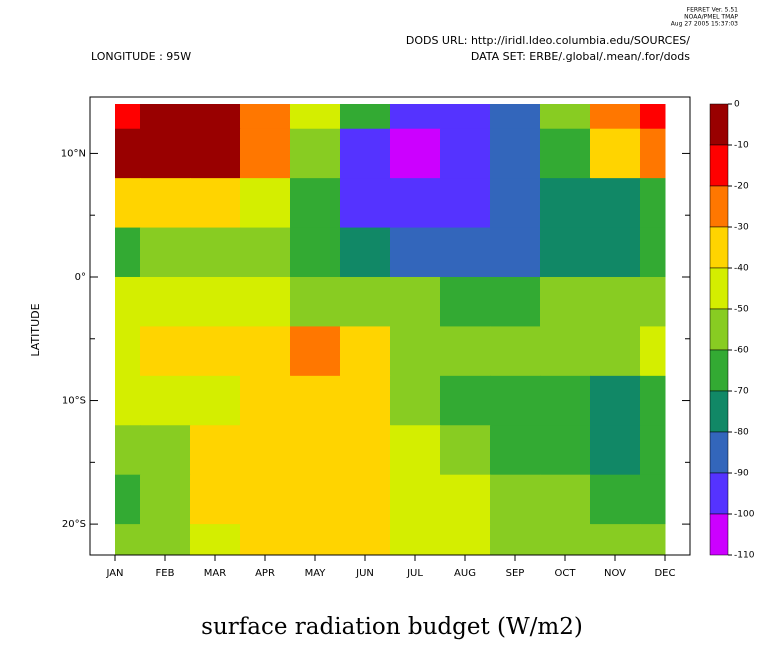 The width and height of the screenshot is (768, 662). I want to click on x-tick-label: MAY, so click(316, 573).